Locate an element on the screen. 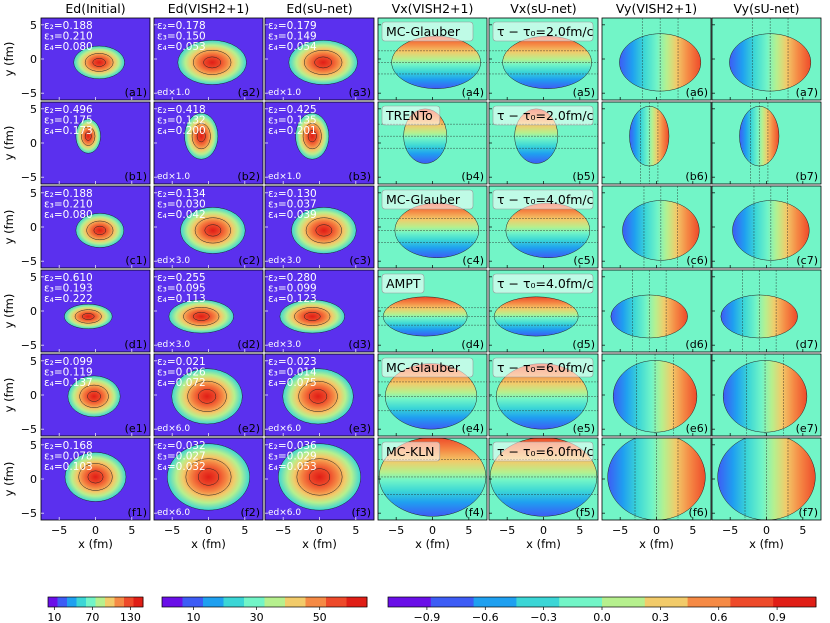  eccentricity-4: ε₄=0.200 is located at coordinates (181, 131).